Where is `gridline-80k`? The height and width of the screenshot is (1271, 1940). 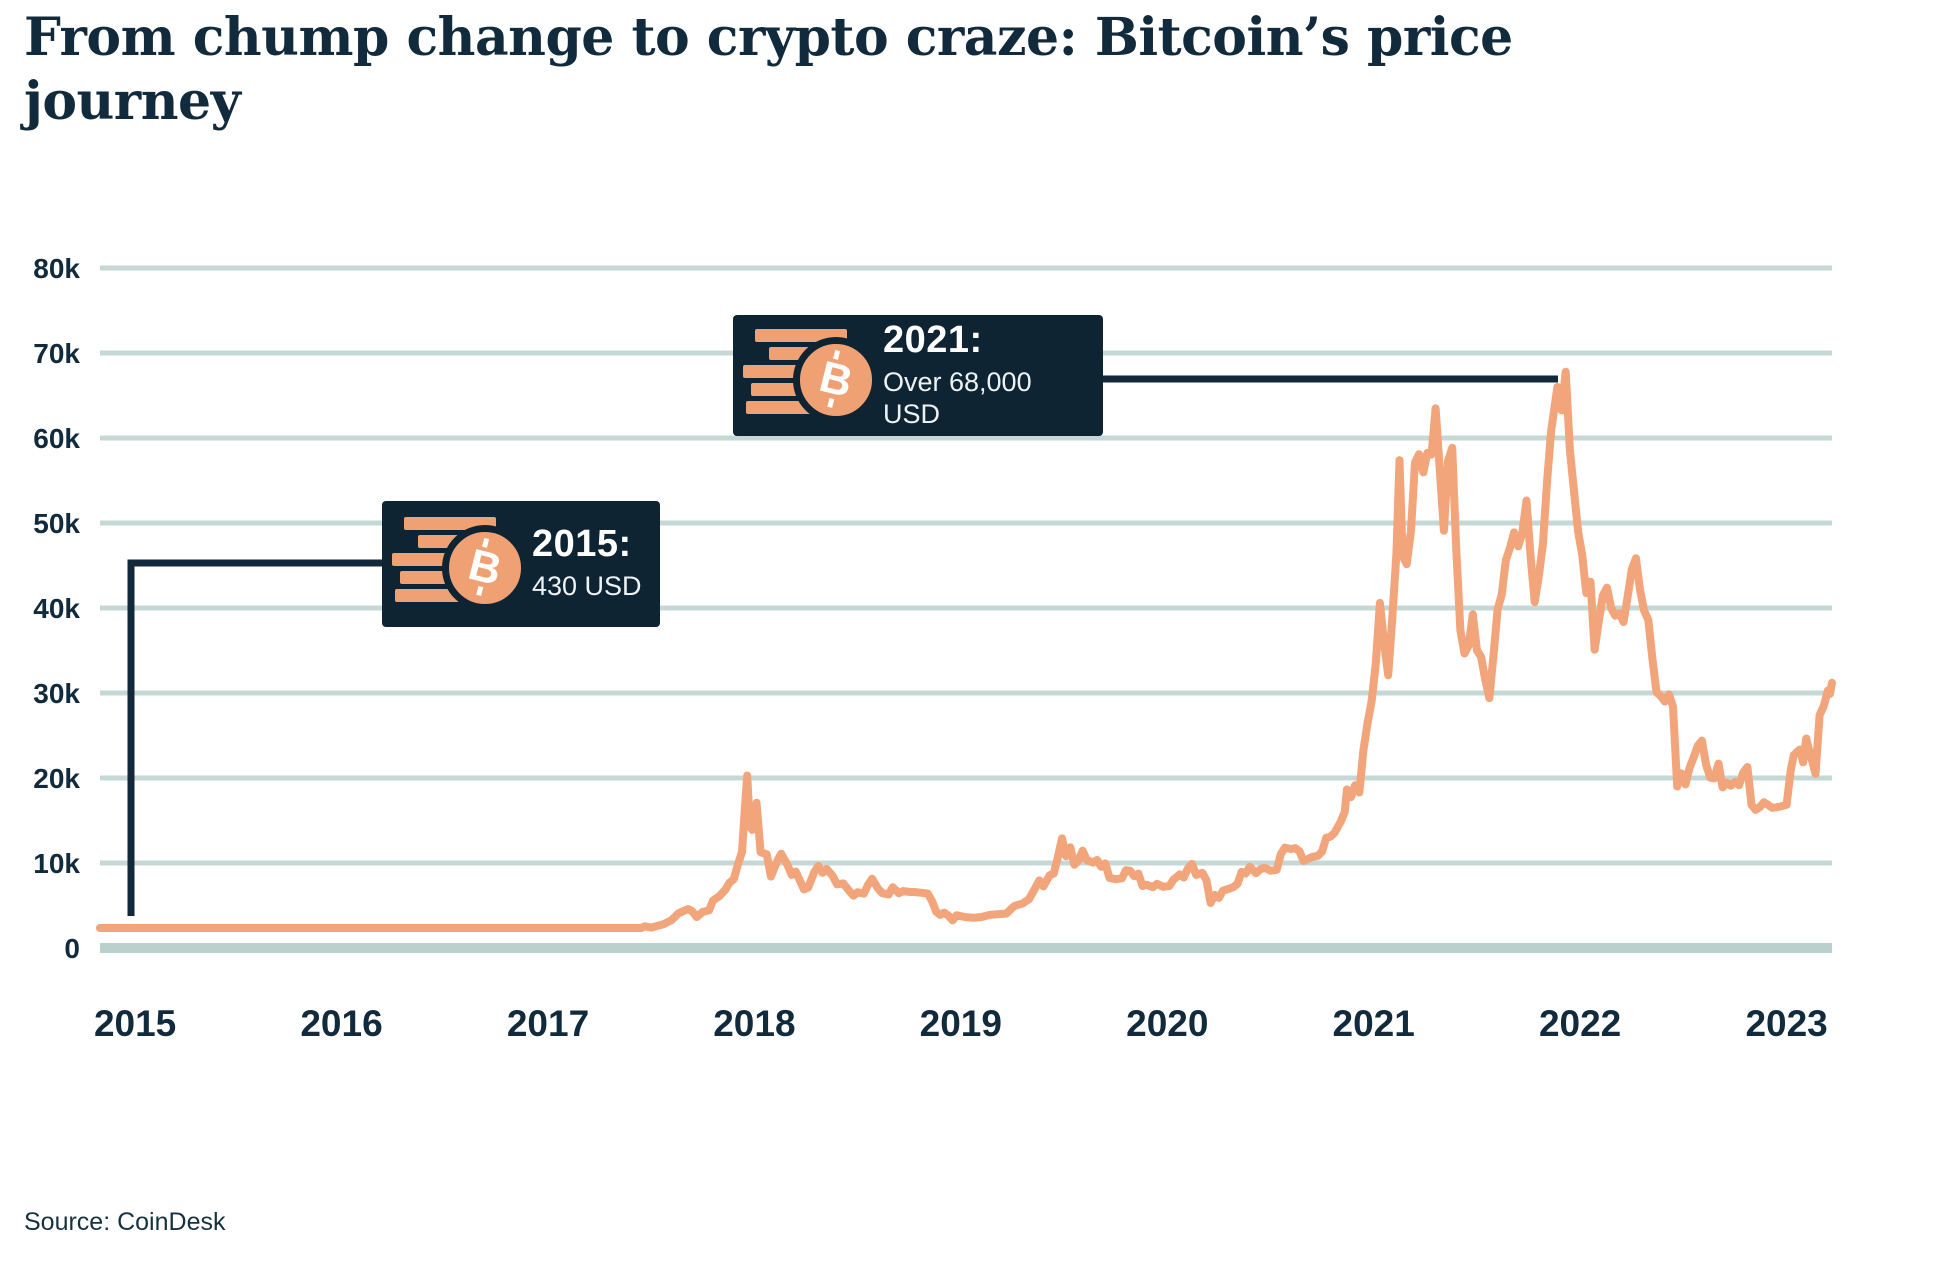
gridline-80k is located at coordinates (966, 268).